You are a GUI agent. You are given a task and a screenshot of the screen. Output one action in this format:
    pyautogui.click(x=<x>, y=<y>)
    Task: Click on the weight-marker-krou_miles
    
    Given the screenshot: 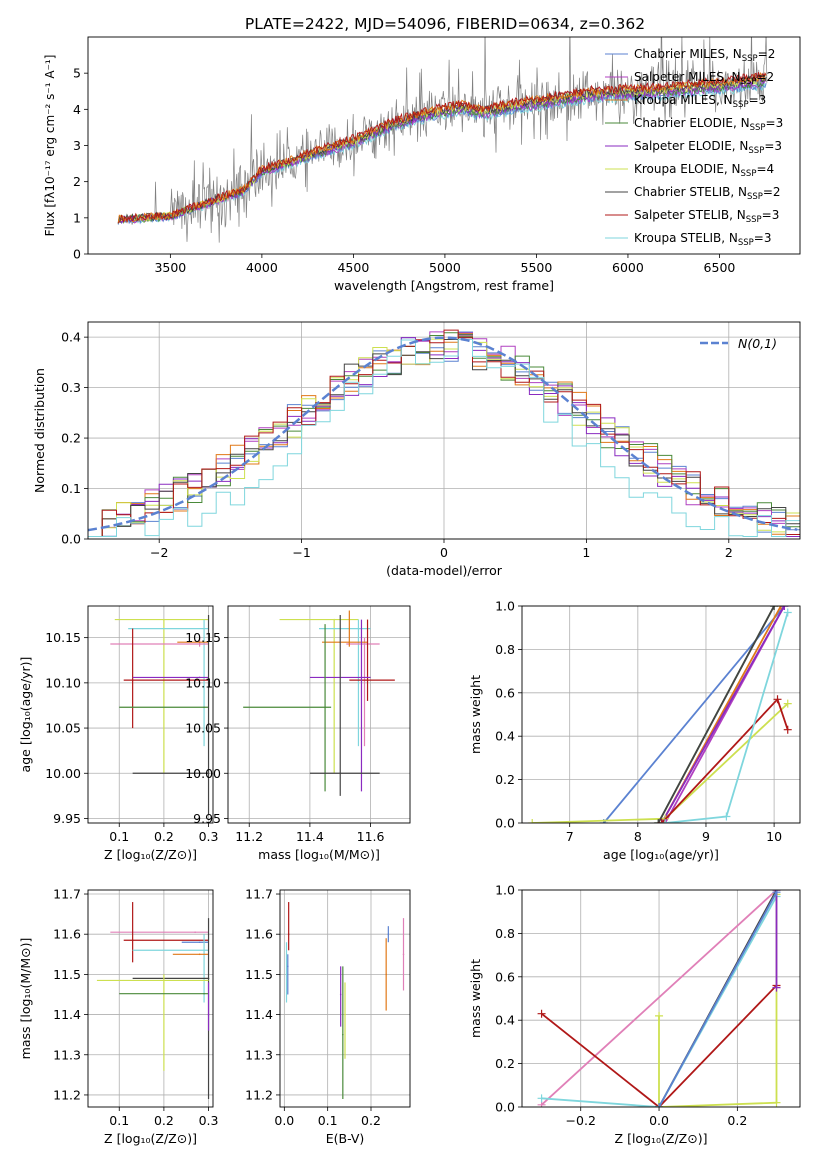 What is the action you would take?
    pyautogui.click(x=780, y=608)
    